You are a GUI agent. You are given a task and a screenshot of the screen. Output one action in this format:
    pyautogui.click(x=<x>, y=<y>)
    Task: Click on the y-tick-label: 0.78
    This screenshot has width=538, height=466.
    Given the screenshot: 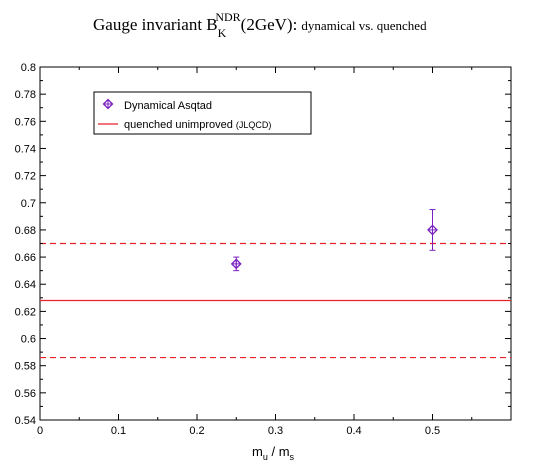 What is the action you would take?
    pyautogui.click(x=25, y=95)
    